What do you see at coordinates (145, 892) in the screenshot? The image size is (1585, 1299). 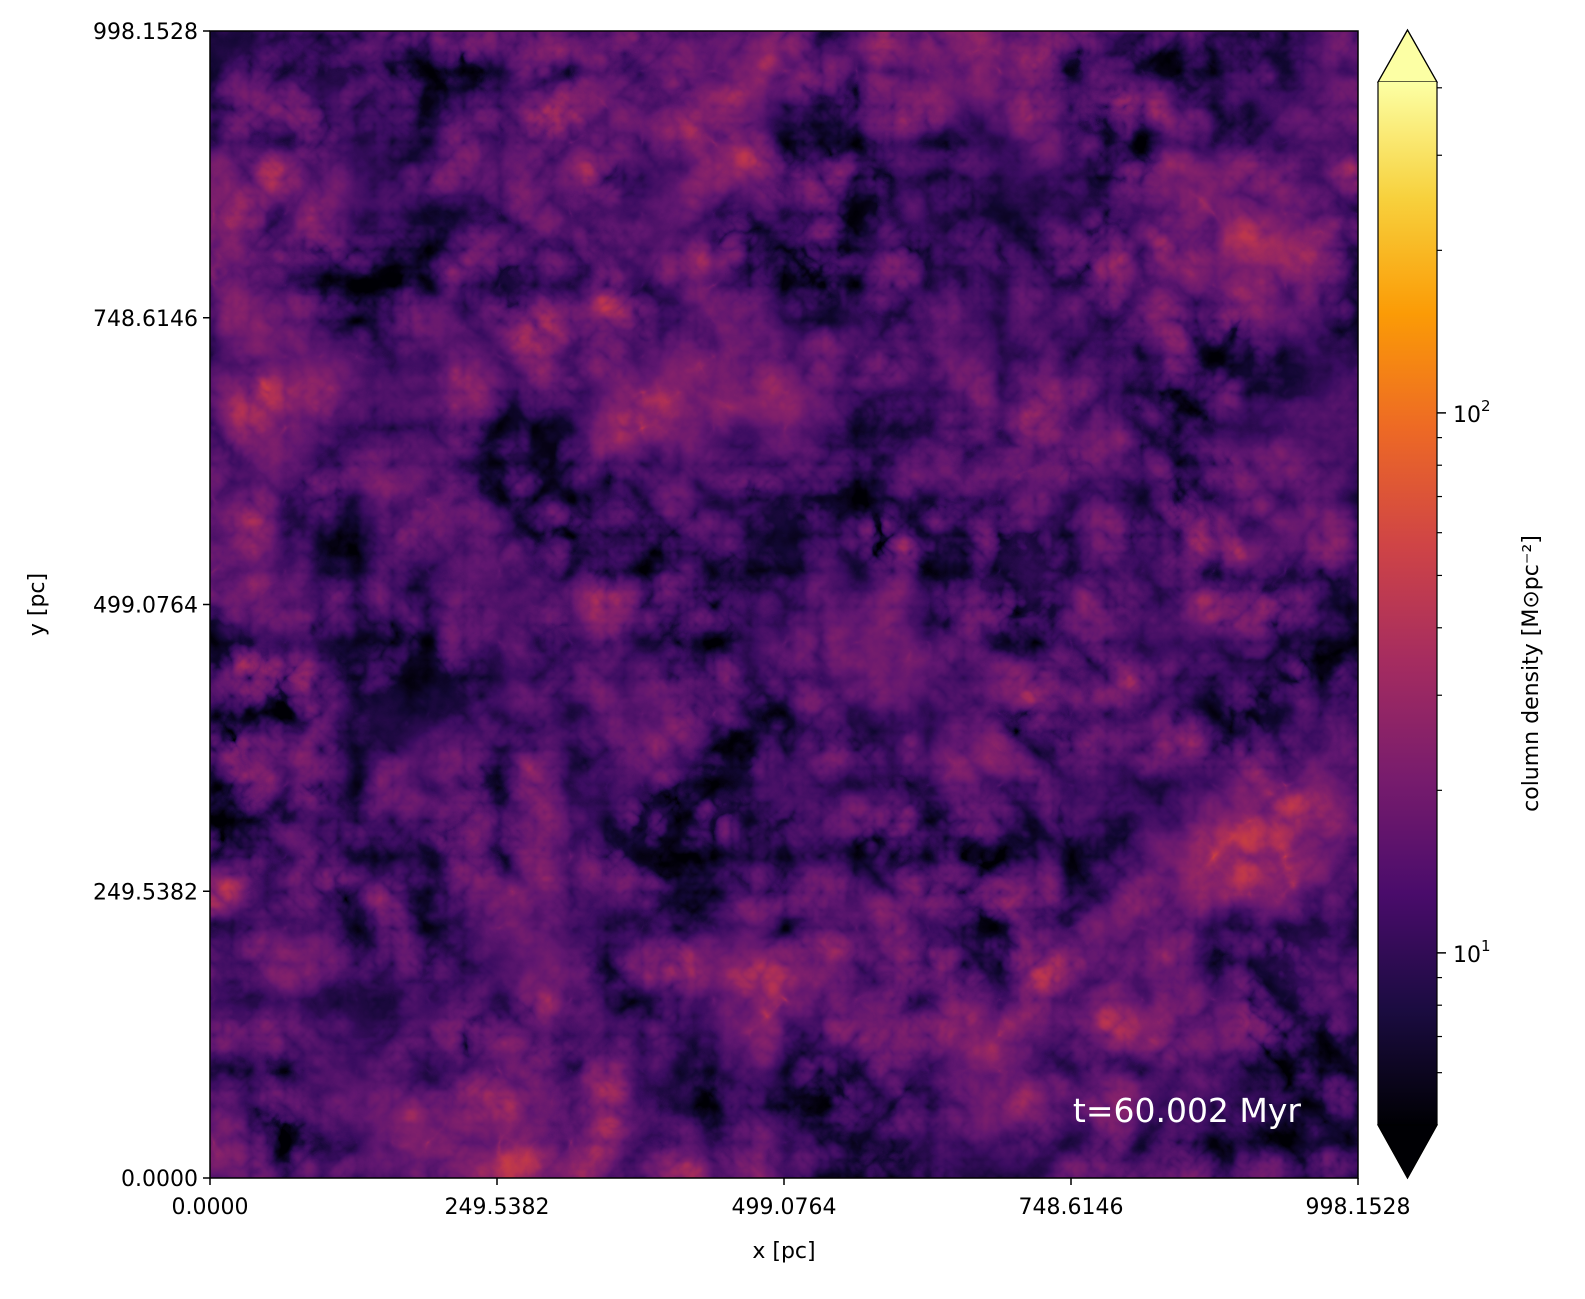 I see `y-tick-label: 249.5382` at bounding box center [145, 892].